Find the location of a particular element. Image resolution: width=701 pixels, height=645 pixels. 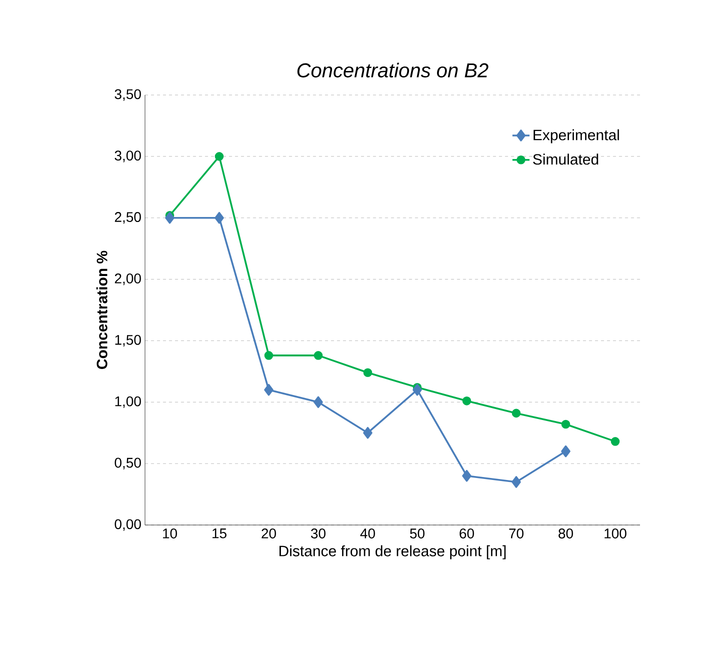

legend-label: Simulated is located at coordinates (565, 159).